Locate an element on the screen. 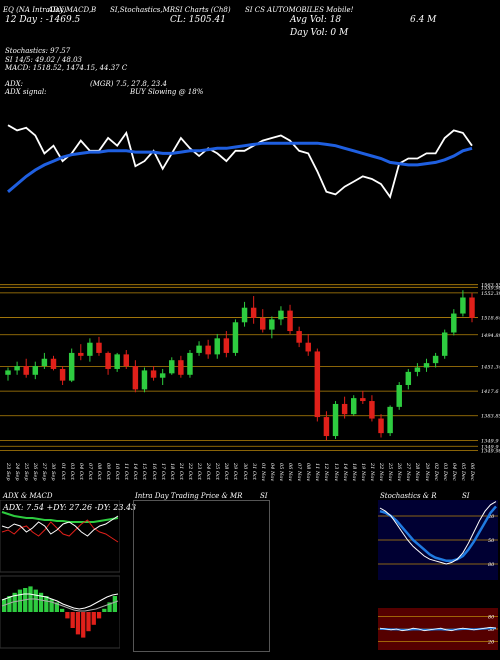  header-company: SI CS AUTOMOBILES Mobile! is located at coordinates (299, 10).